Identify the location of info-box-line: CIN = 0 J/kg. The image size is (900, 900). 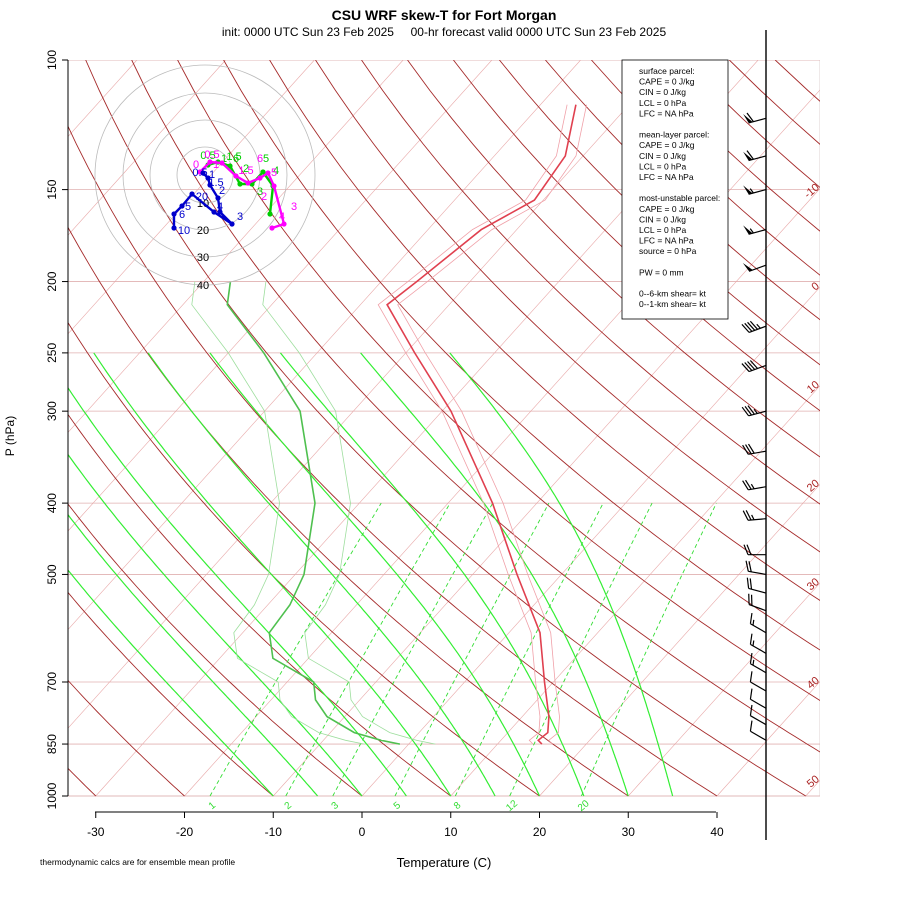
(662, 92).